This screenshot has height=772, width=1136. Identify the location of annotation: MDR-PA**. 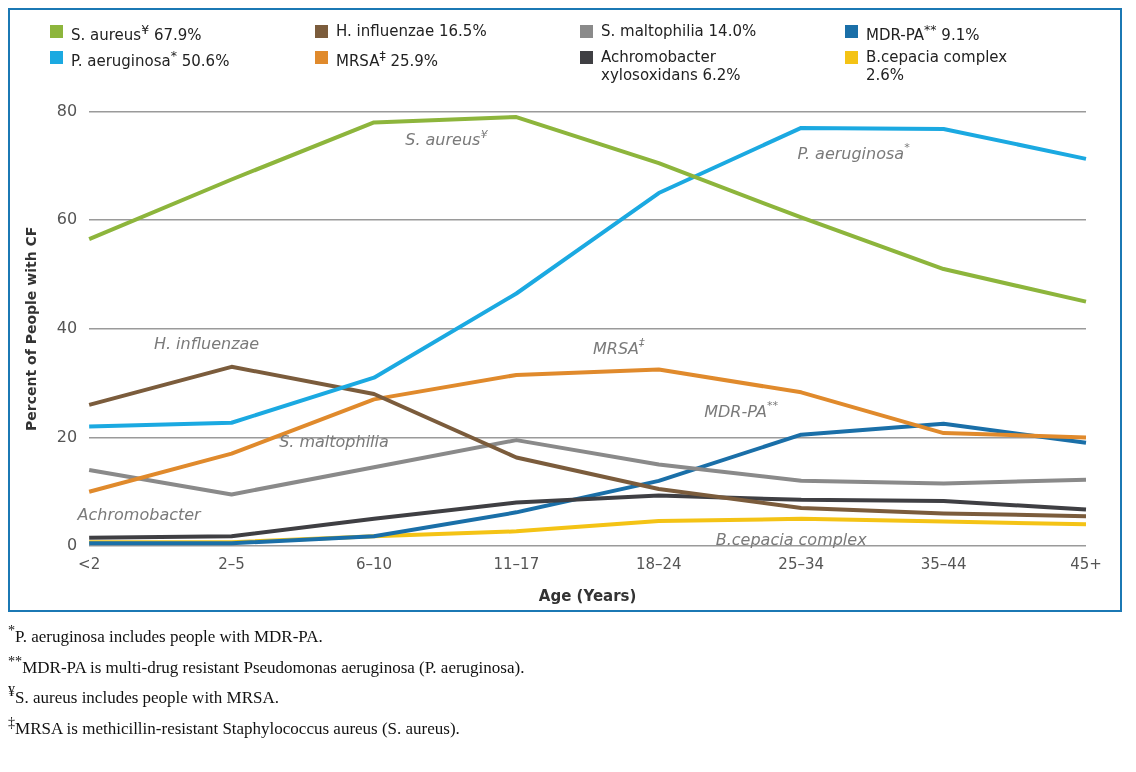
(741, 410).